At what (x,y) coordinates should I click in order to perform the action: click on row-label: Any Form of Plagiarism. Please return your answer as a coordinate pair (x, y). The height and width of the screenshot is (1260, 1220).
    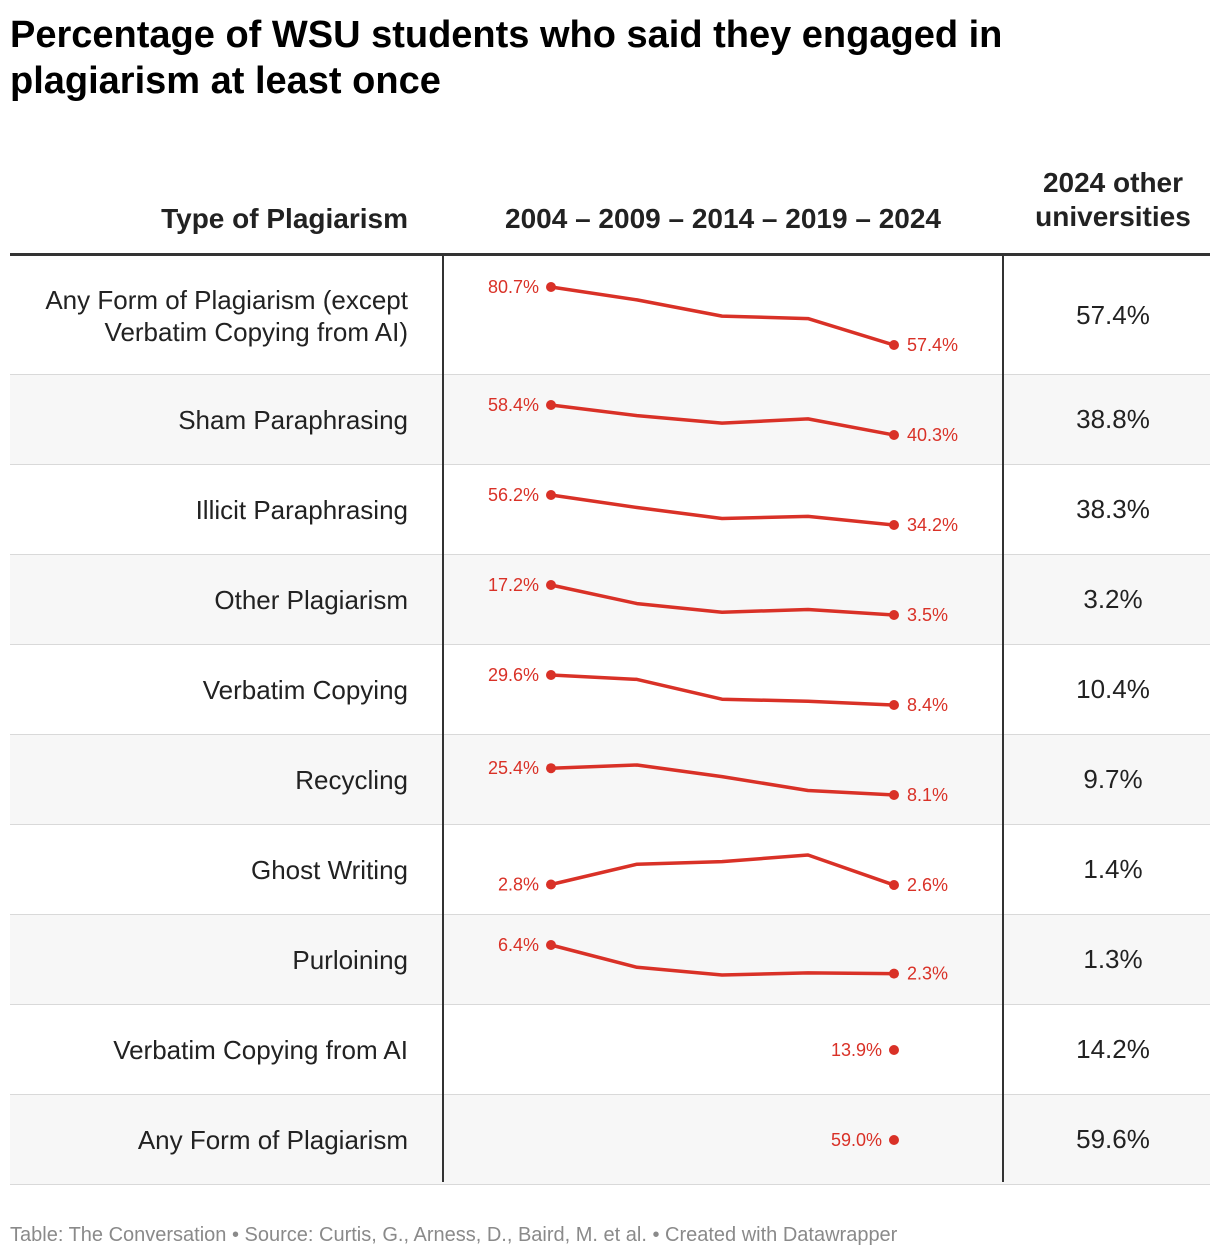
    Looking at the image, I should click on (272, 1139).